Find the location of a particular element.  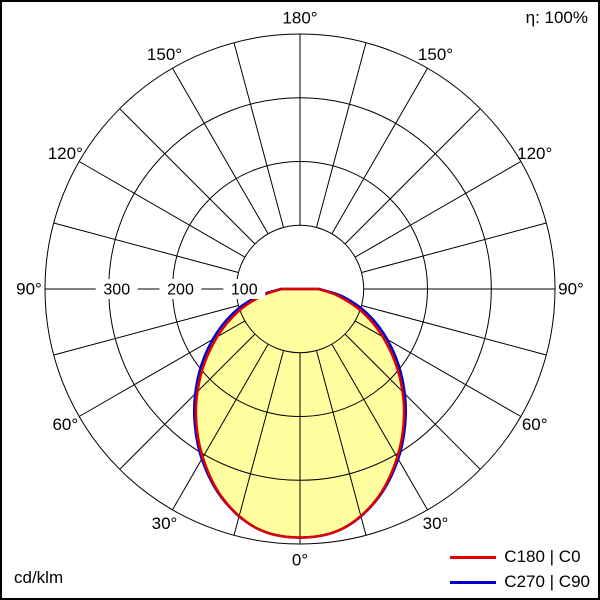

curve-c180-c0 is located at coordinates (300, 413).